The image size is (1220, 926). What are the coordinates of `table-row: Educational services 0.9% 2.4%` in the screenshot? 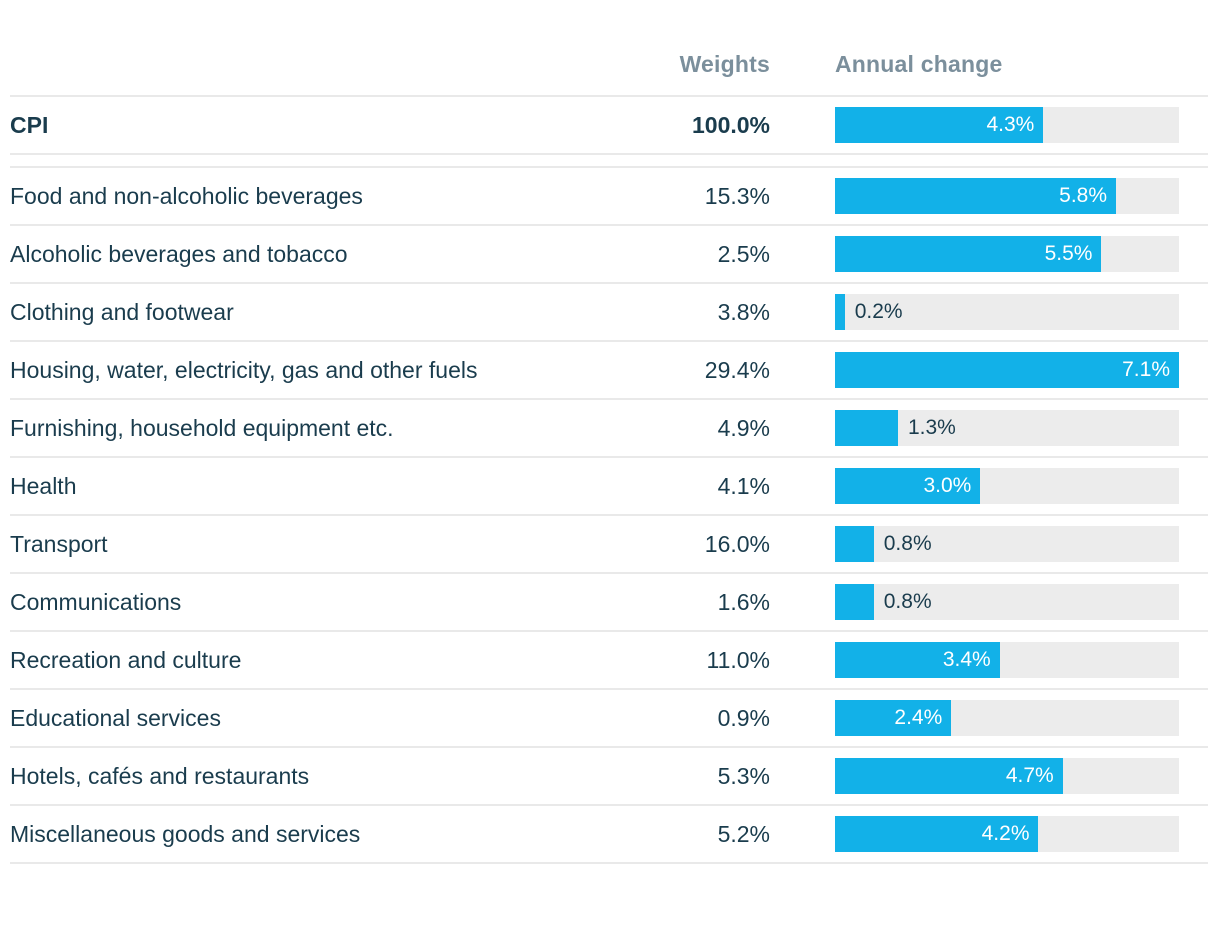 It's located at (609, 717).